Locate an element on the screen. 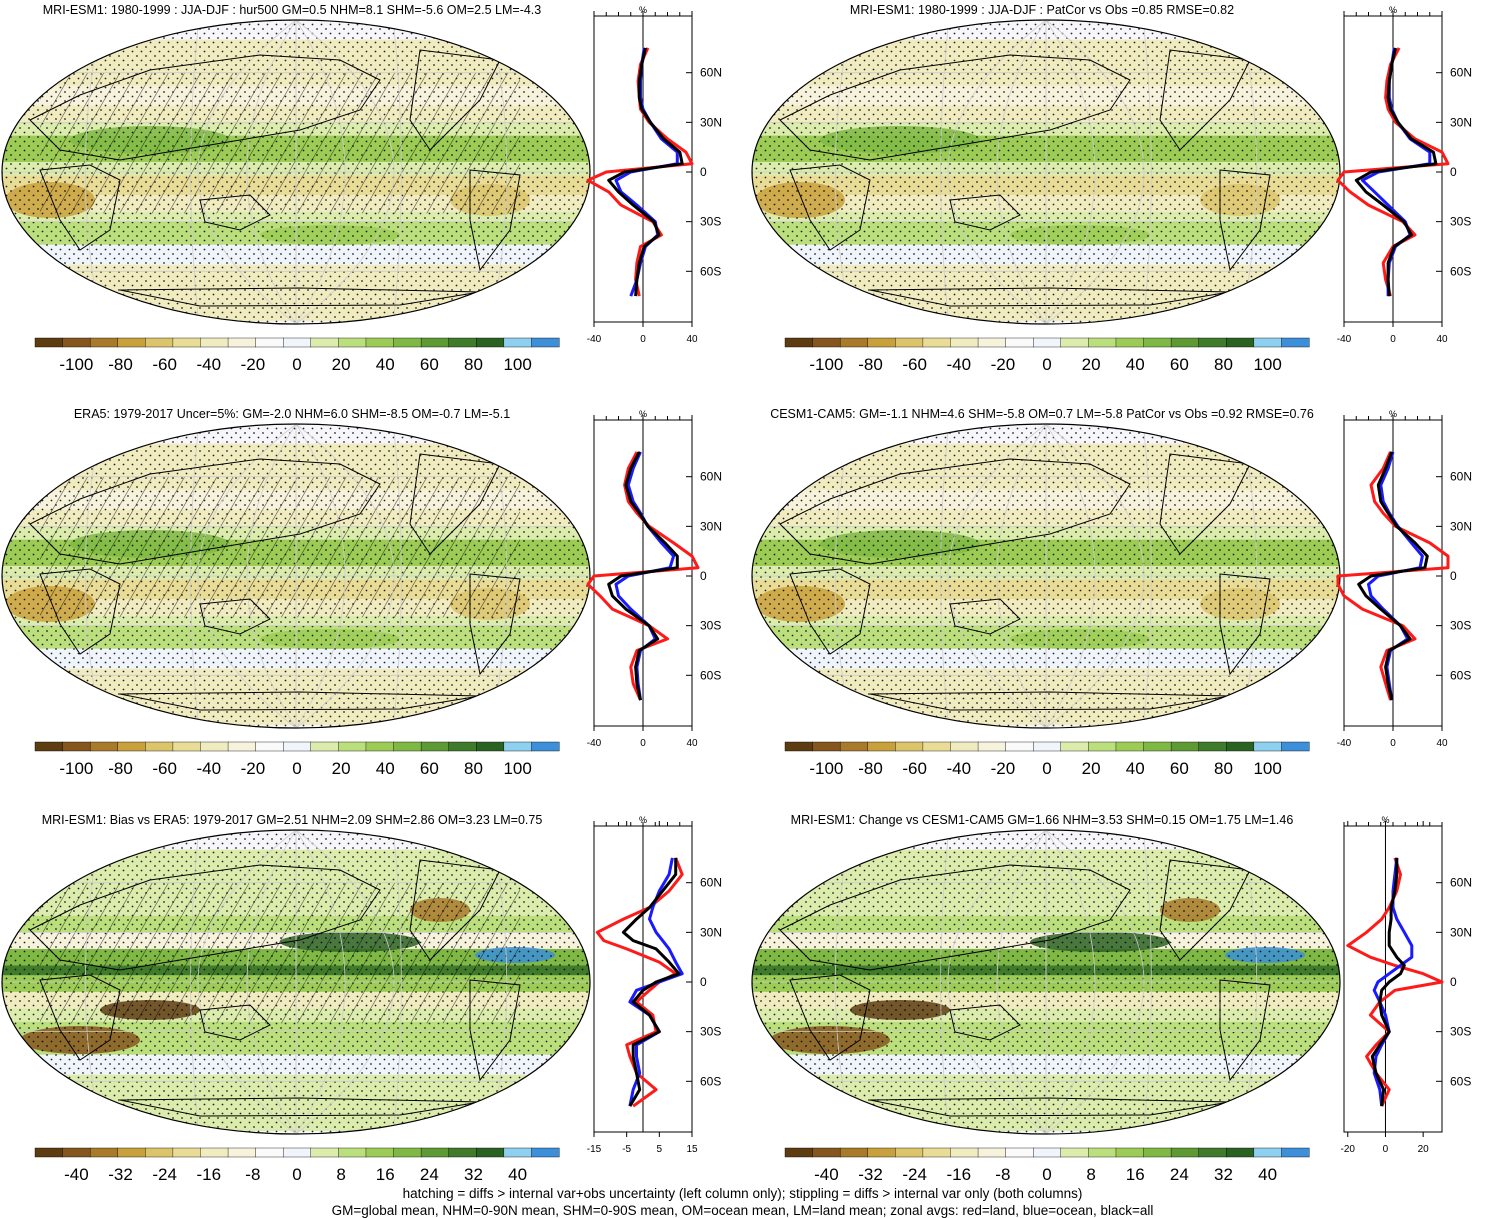  hatching is located at coordinates (280, 143).